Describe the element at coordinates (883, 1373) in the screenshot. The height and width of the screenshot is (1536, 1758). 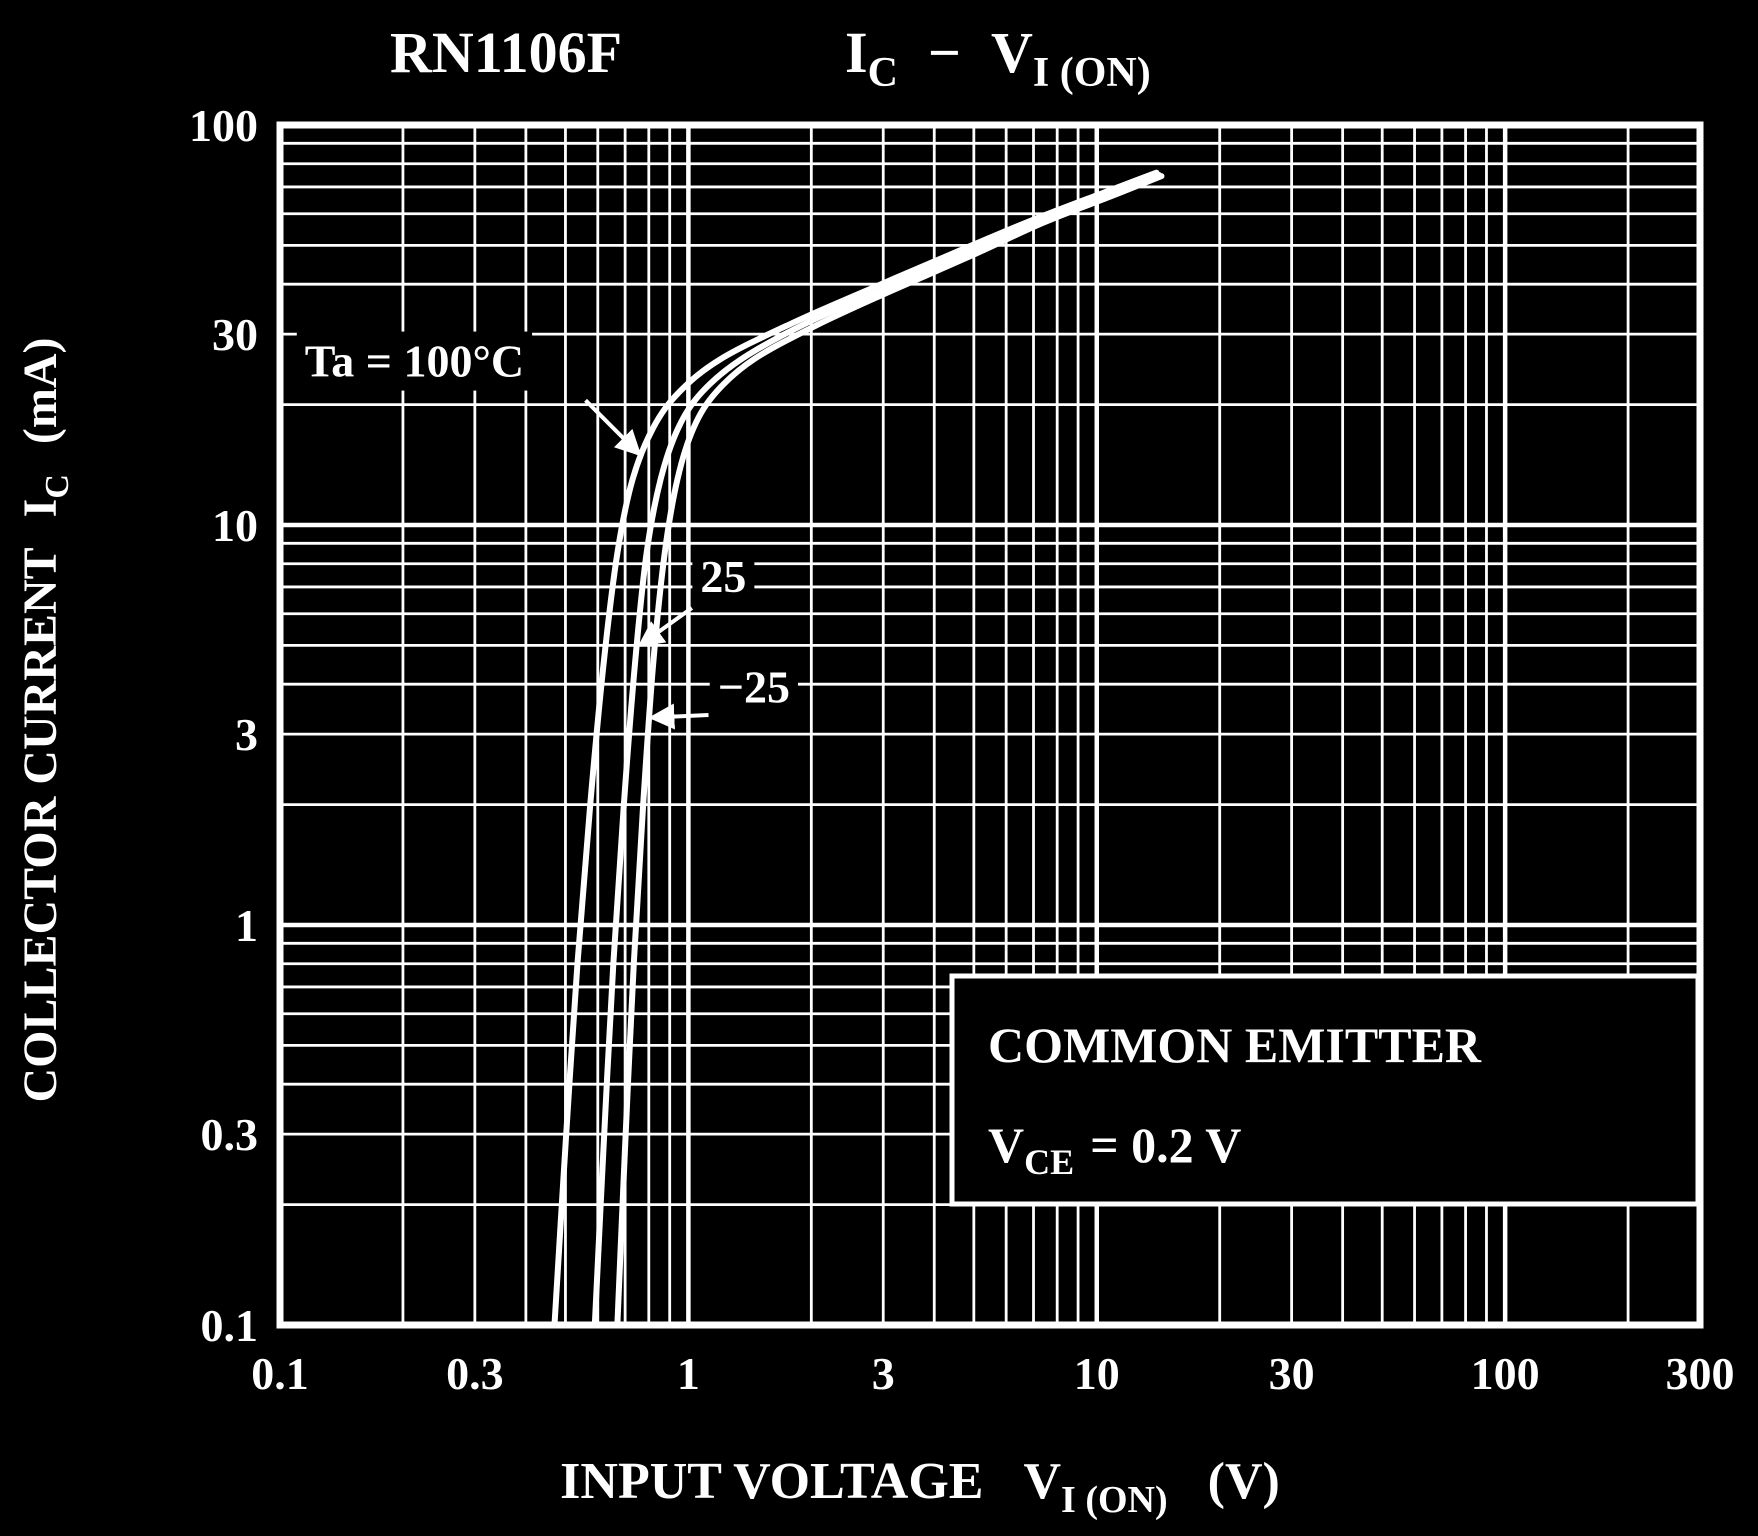
I see `x-tick-label: 3` at that location.